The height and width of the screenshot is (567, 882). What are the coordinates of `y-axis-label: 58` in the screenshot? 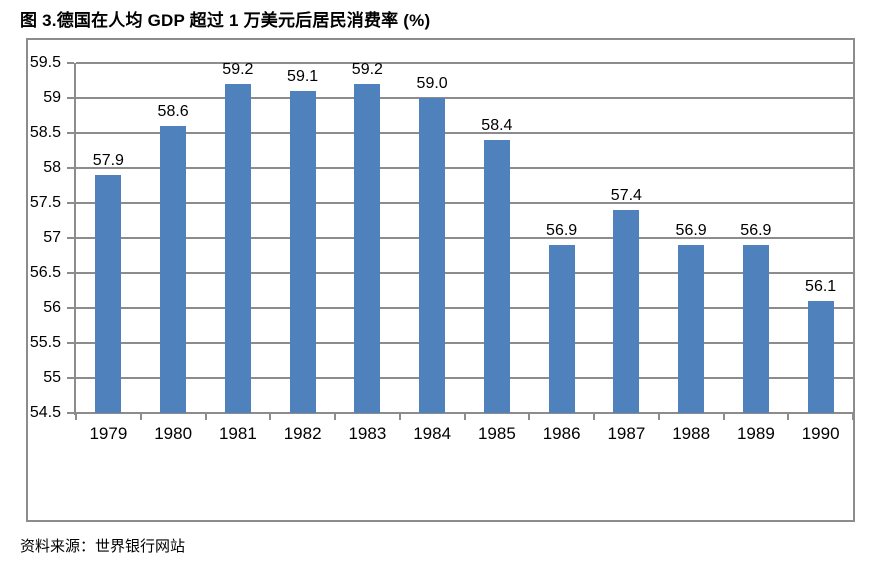 It's located at (52, 167).